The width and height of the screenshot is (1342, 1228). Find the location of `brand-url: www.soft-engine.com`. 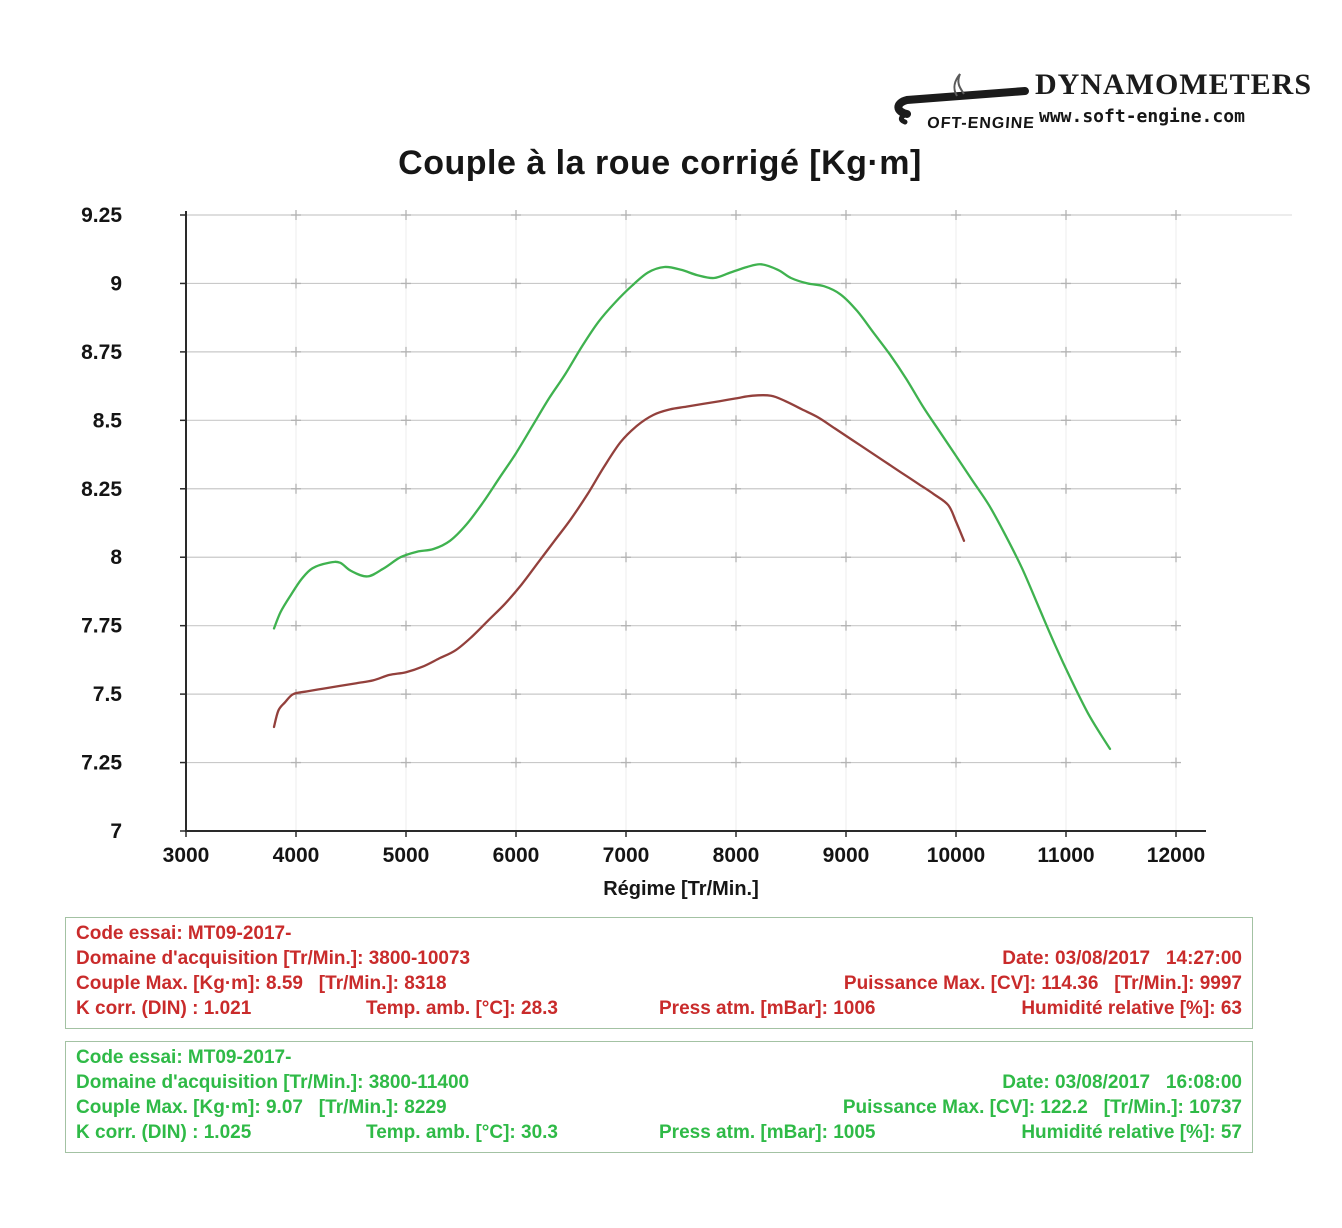

brand-url: www.soft-engine.com is located at coordinates (1142, 116).